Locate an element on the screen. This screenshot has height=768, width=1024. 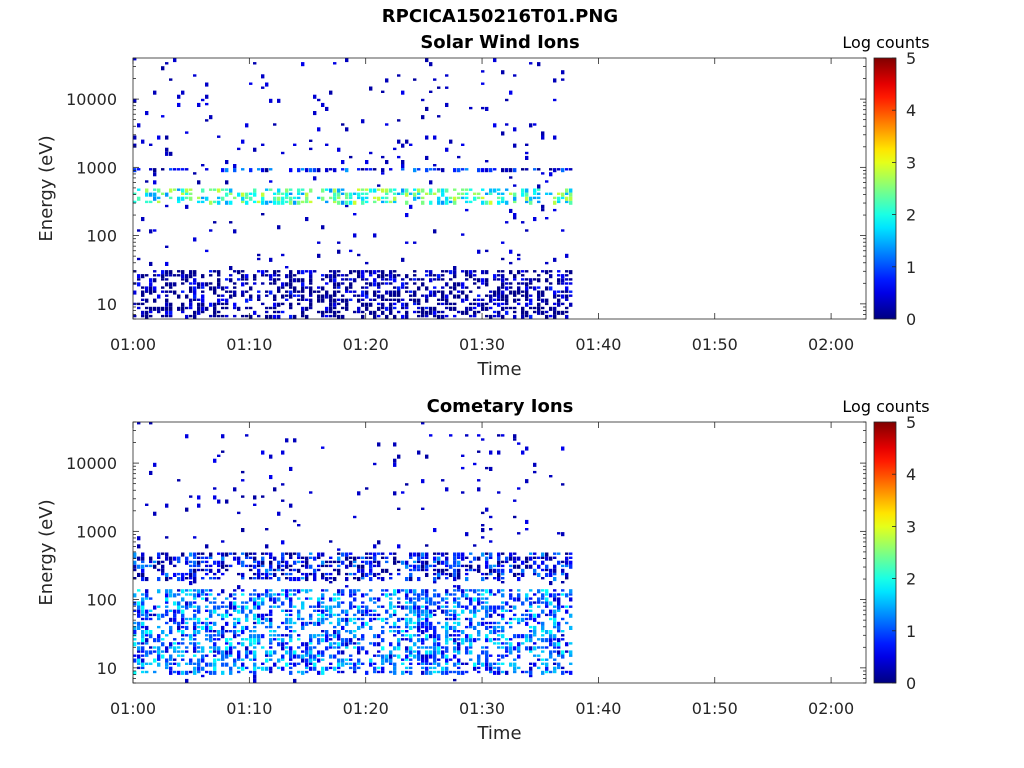
x-tick-label: 01:30 is located at coordinates (482, 708).